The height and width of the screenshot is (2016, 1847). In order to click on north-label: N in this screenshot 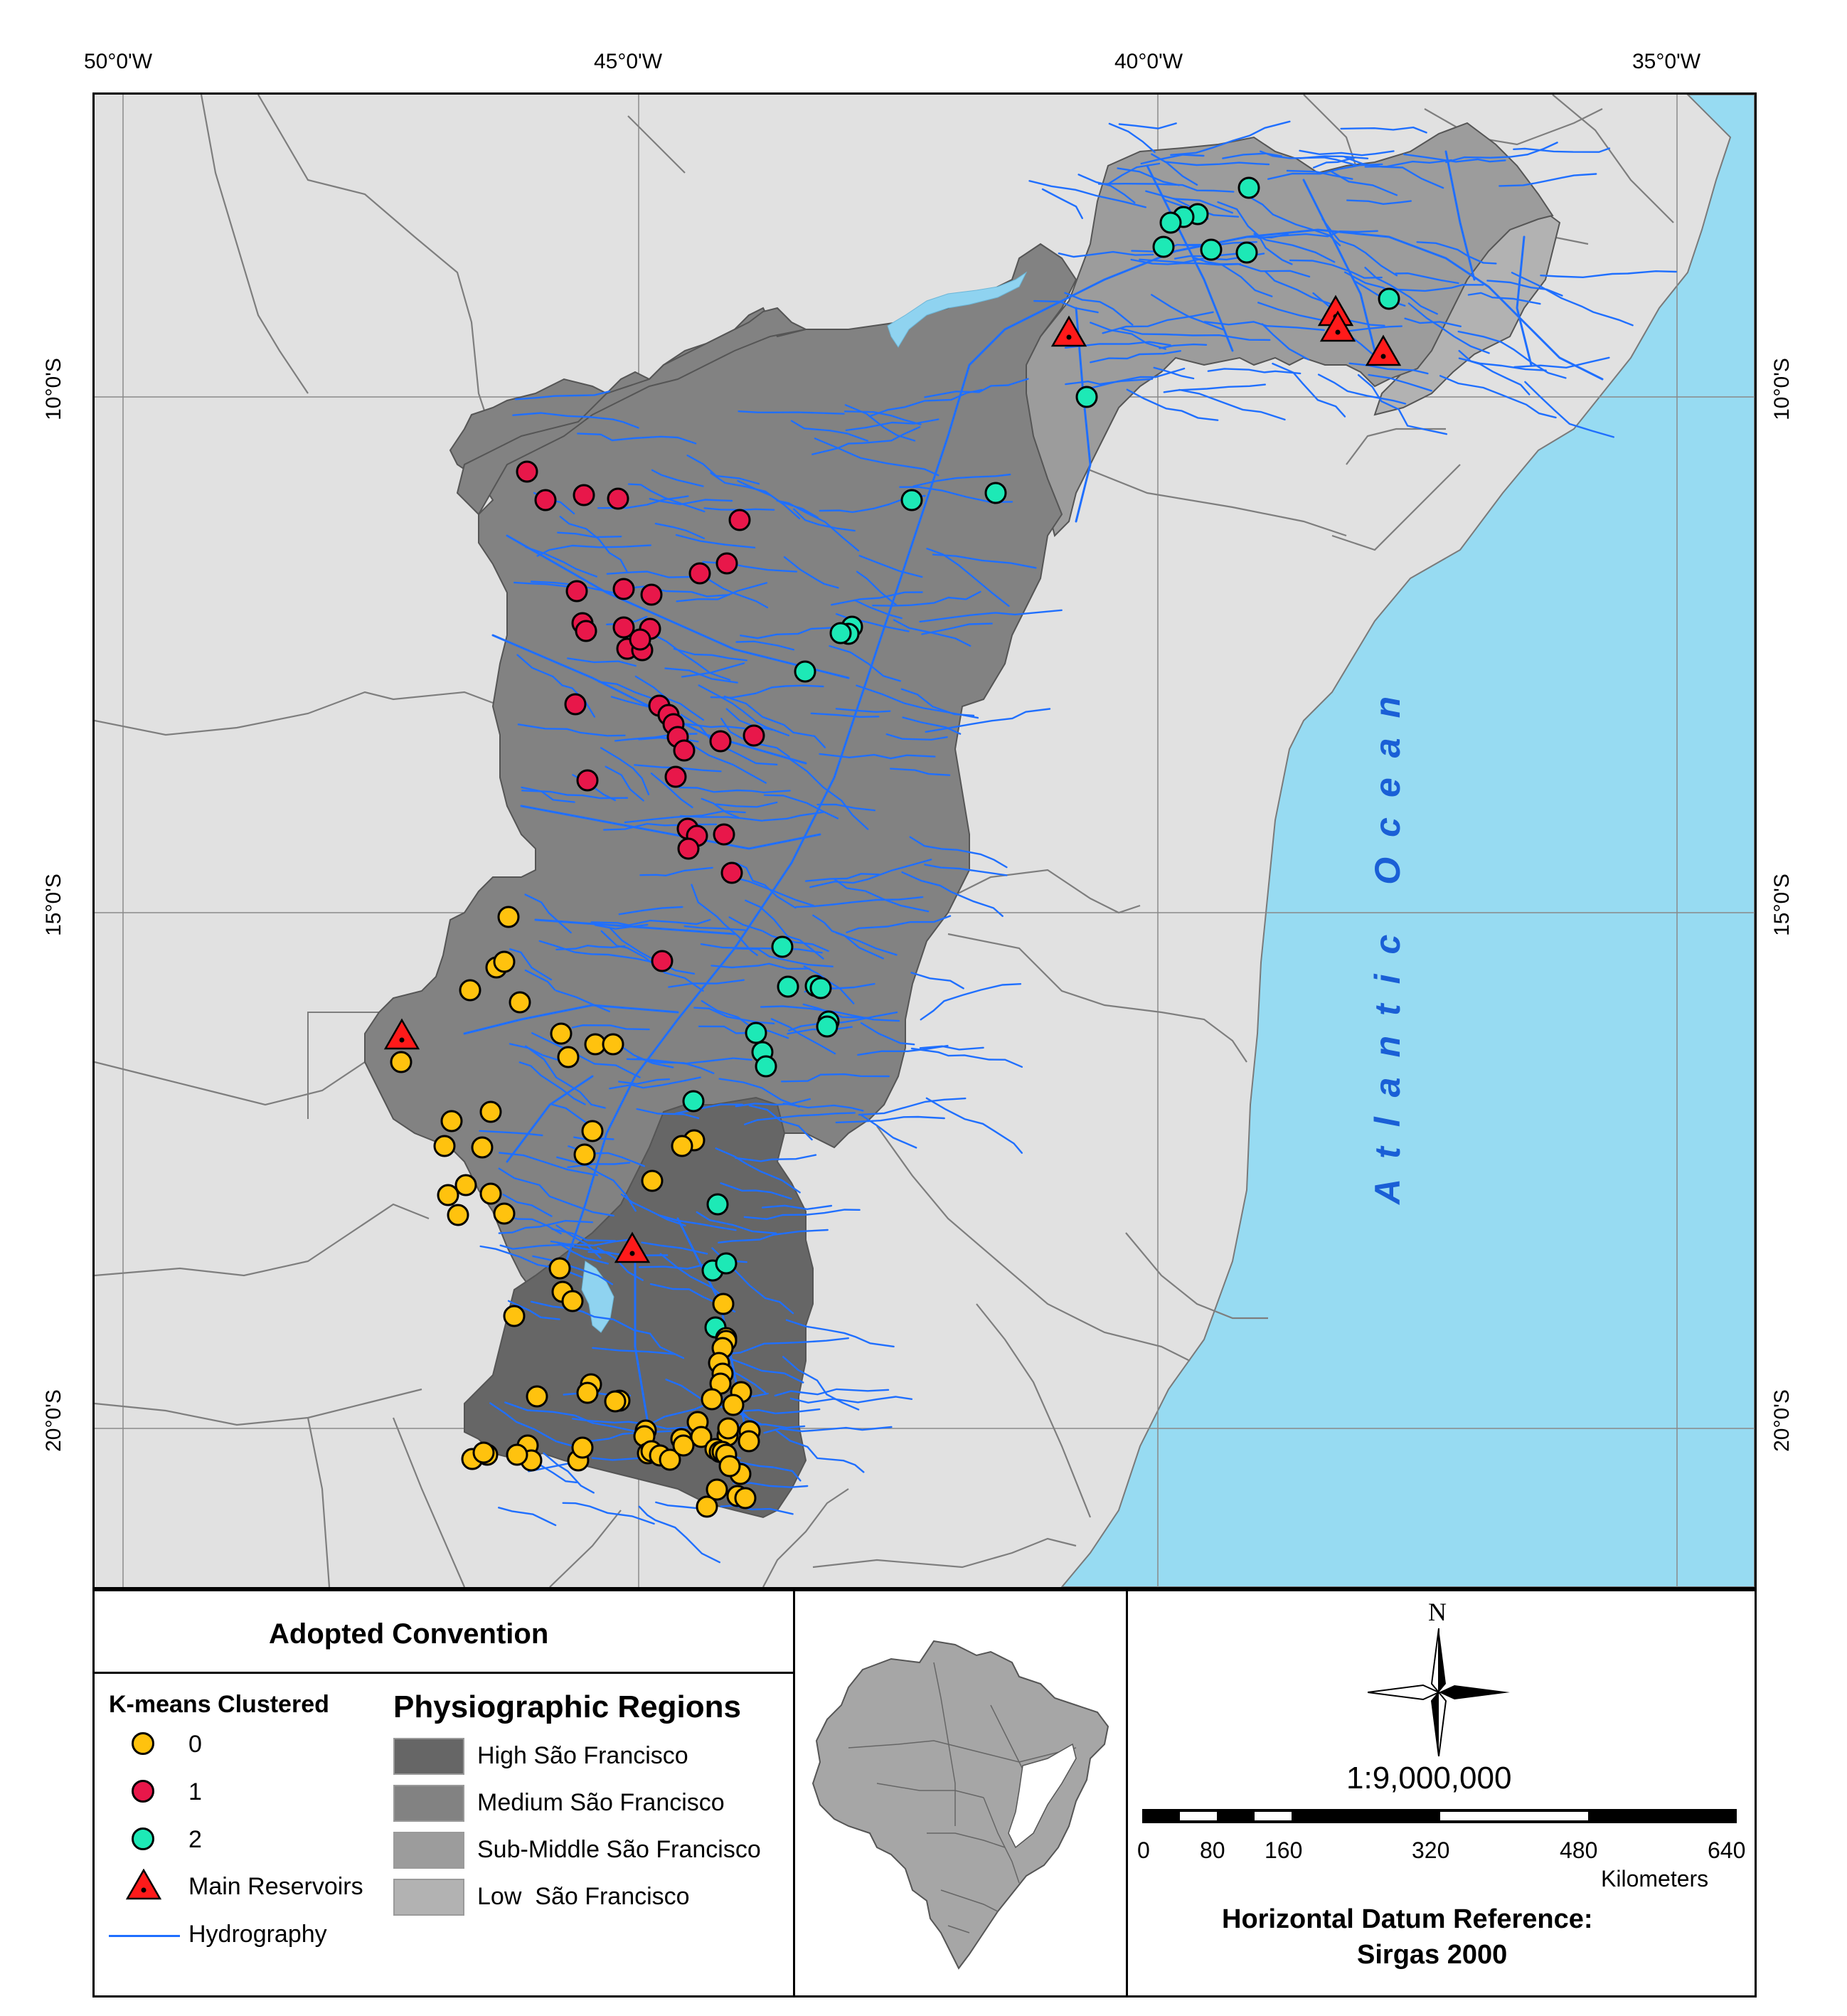, I will do `click(1437, 1612)`.